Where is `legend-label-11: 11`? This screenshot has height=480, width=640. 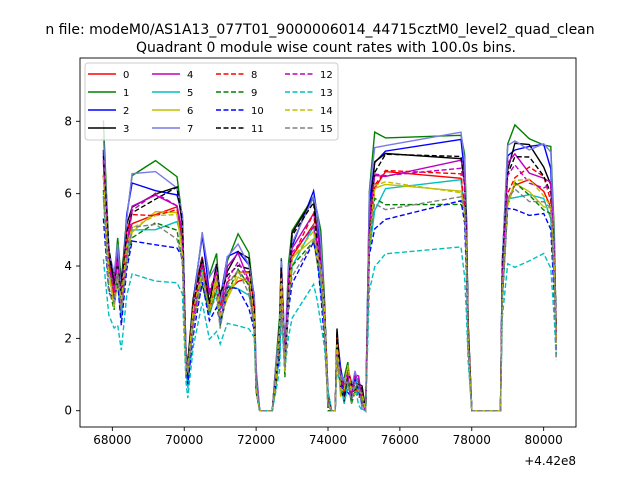 legend-label-11: 11 is located at coordinates (257, 129).